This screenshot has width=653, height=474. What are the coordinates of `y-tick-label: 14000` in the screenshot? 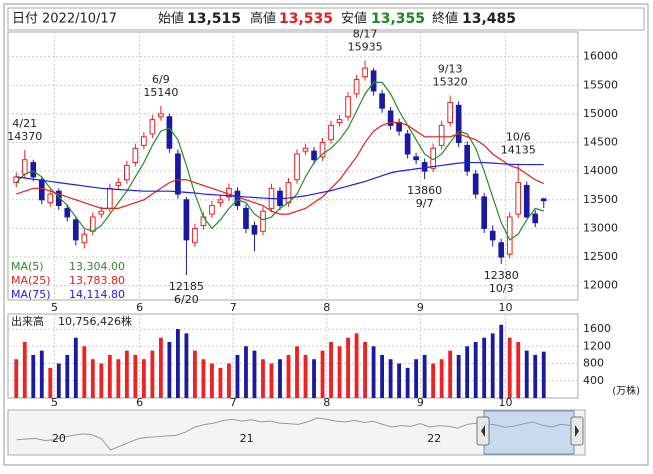 It's located at (600, 170).